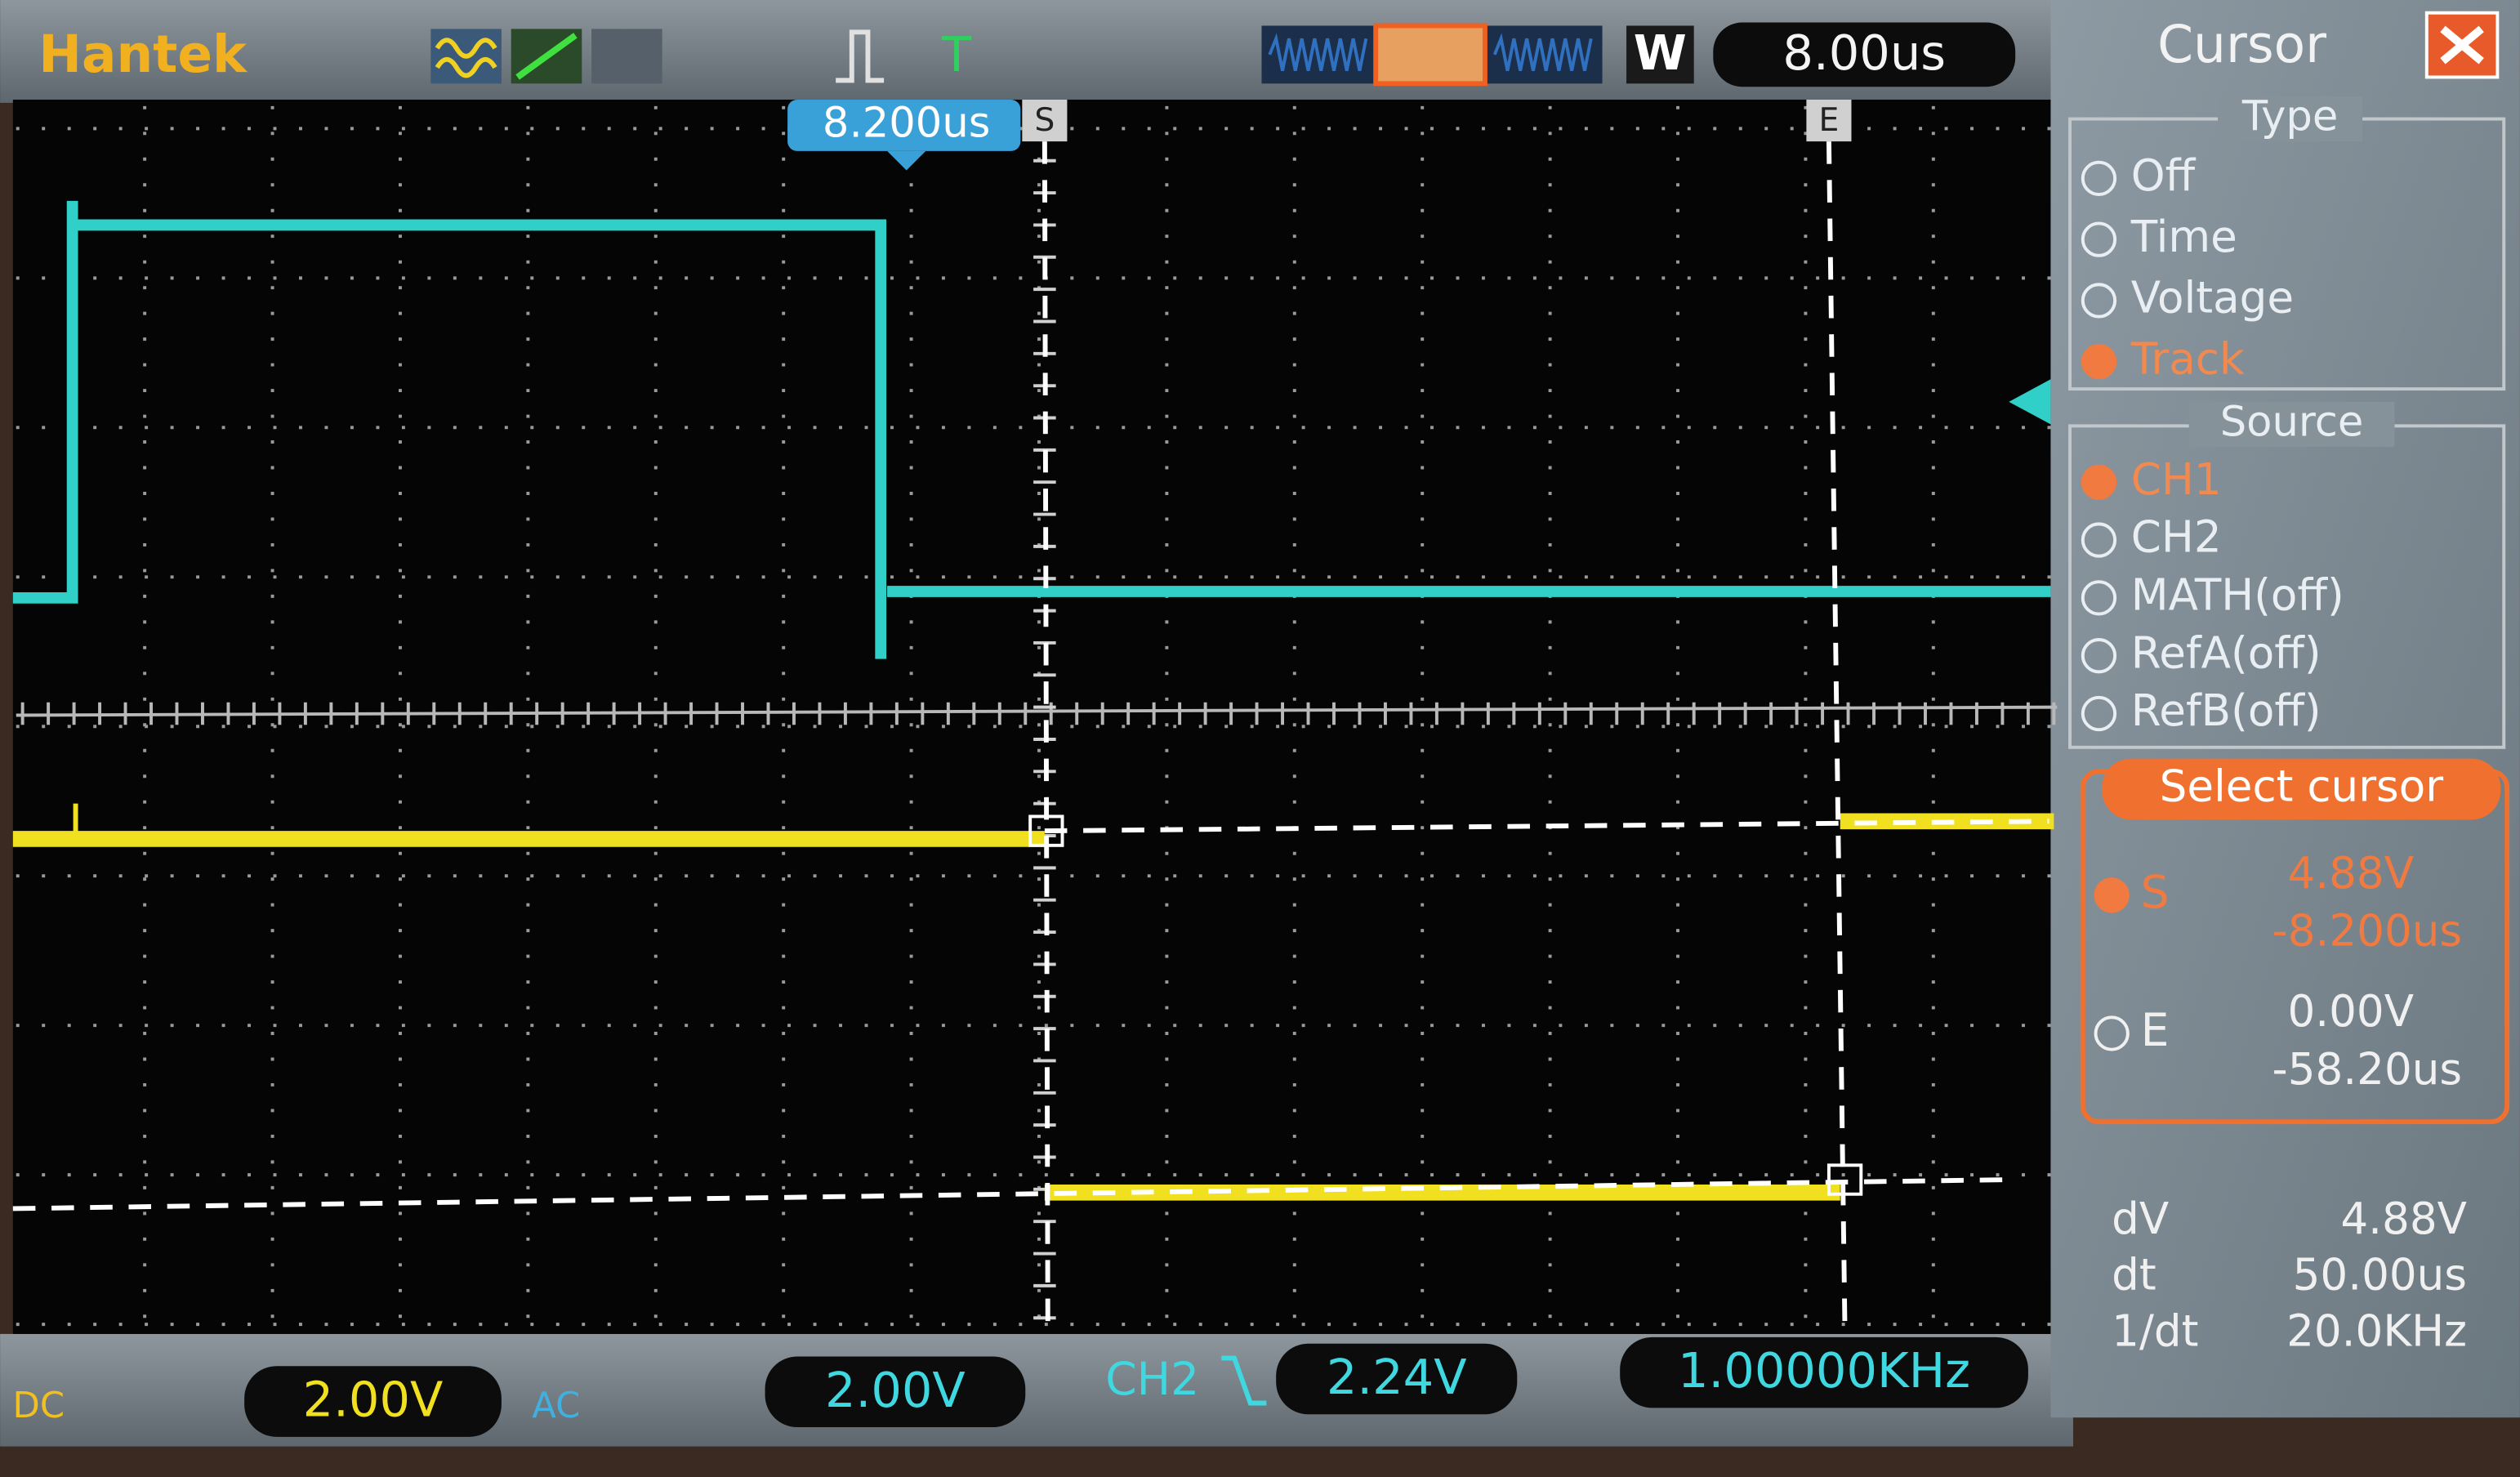 The height and width of the screenshot is (1477, 2520). What do you see at coordinates (2238, 594) in the screenshot?
I see `option-label: MATH(off)` at bounding box center [2238, 594].